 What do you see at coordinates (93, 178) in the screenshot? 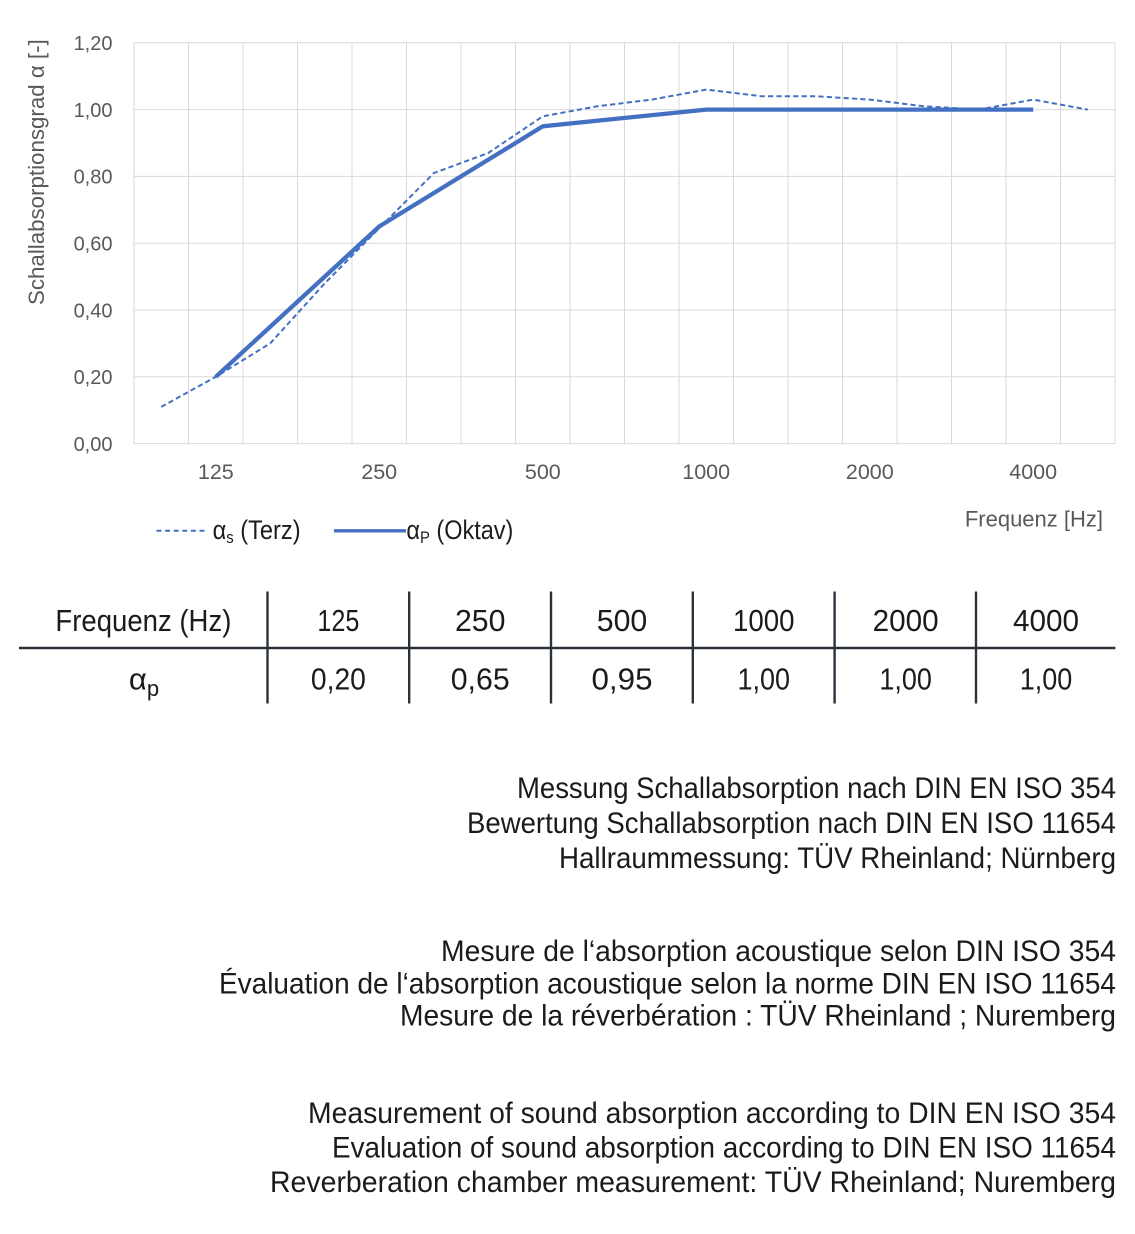
I see `svg-text: 0,80` at bounding box center [93, 178].